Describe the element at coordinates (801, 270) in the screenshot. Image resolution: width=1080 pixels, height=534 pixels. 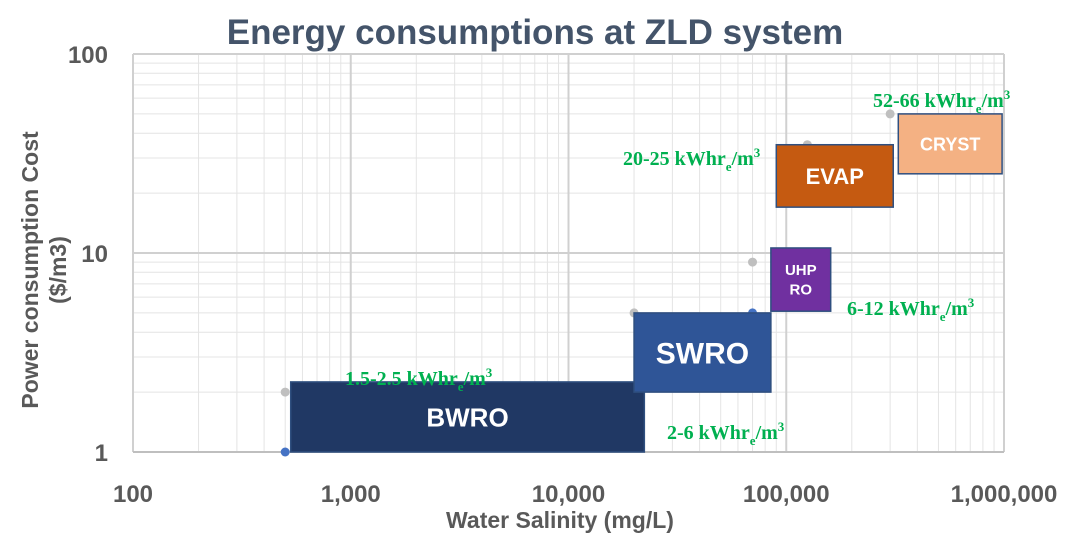
I see `box-label: UHP` at that location.